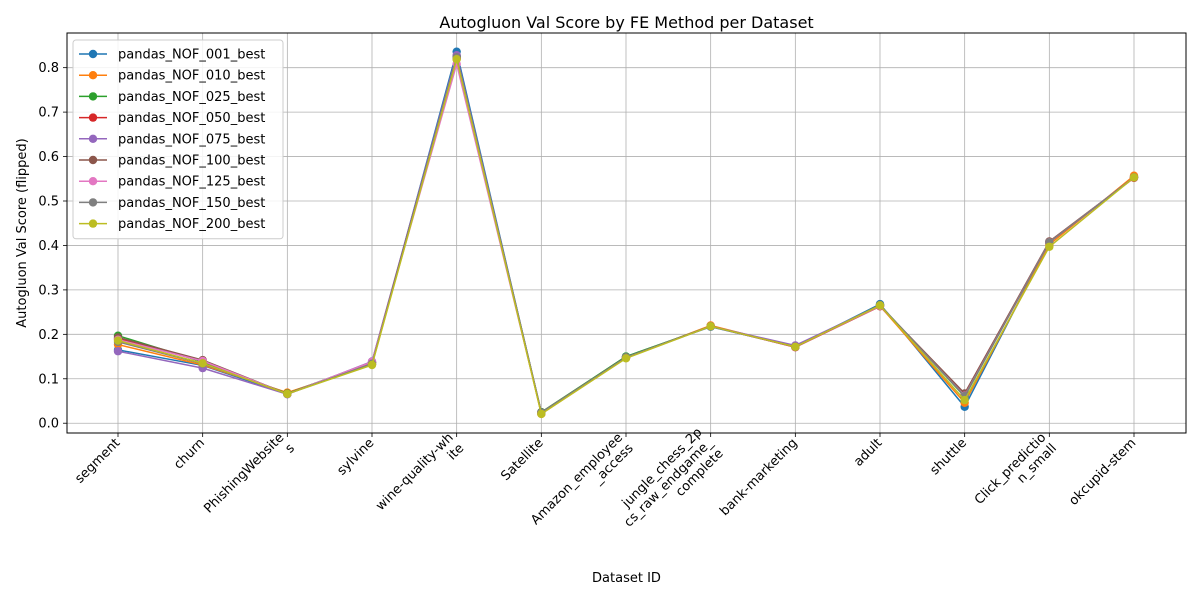 The width and height of the screenshot is (1200, 600). Describe the element at coordinates (191, 97) in the screenshot. I see `legend-label: pandas_NOF_025_best` at that location.